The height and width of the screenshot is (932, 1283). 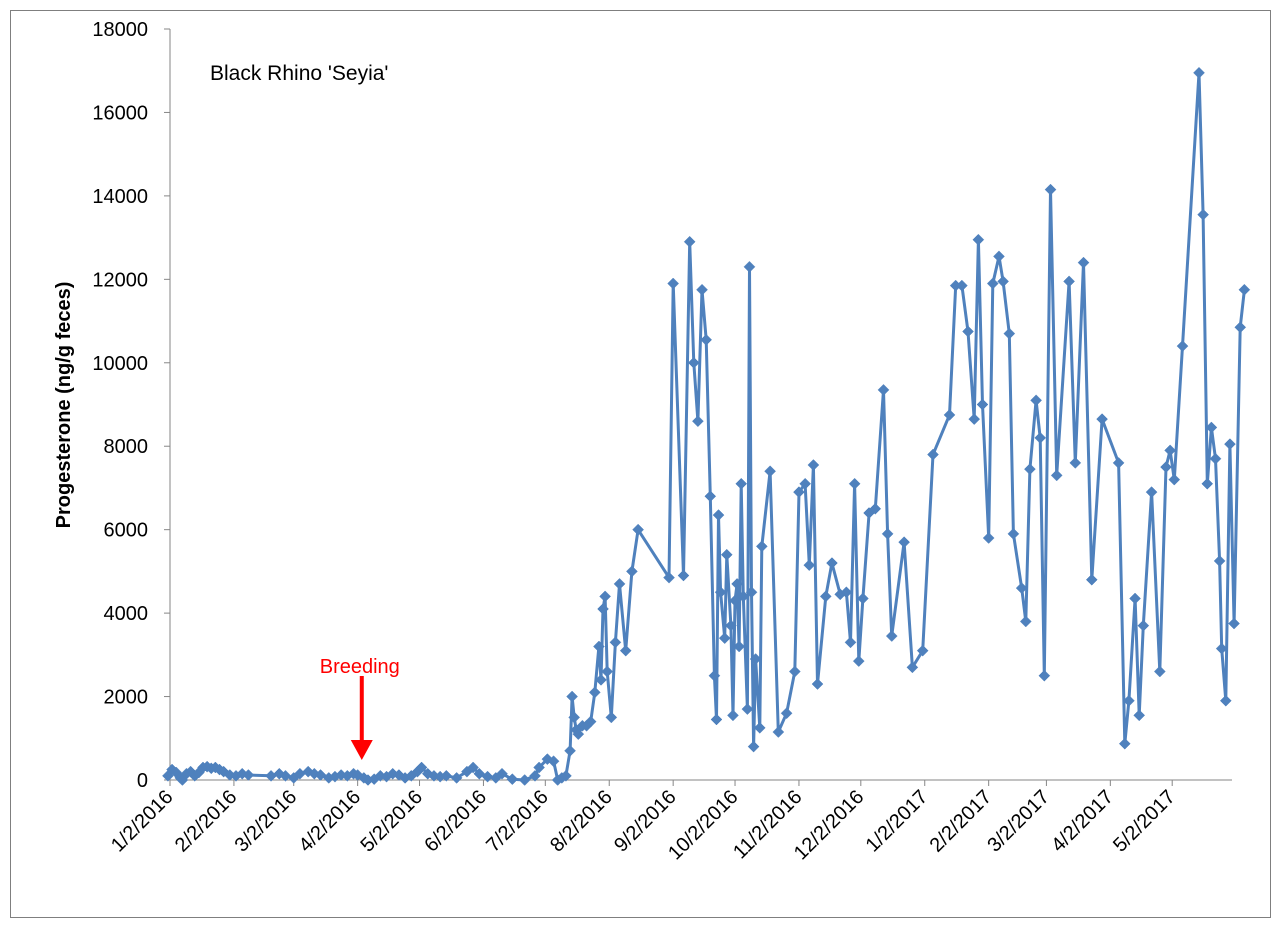 I want to click on x-tick-label: 4/2/2017, so click(x=1082, y=821).